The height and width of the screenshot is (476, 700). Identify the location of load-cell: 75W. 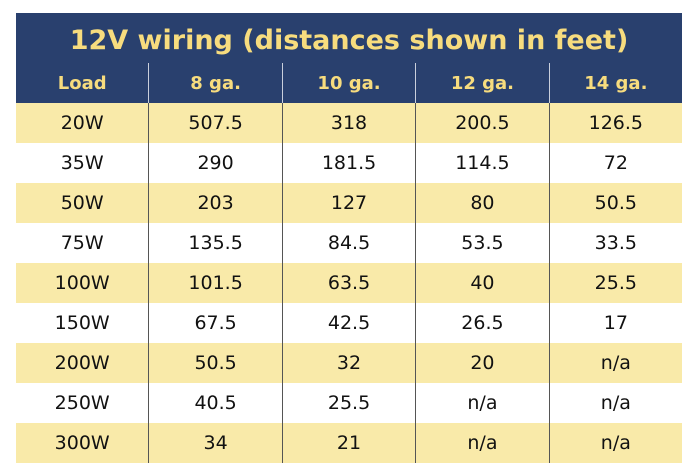
(82, 243).